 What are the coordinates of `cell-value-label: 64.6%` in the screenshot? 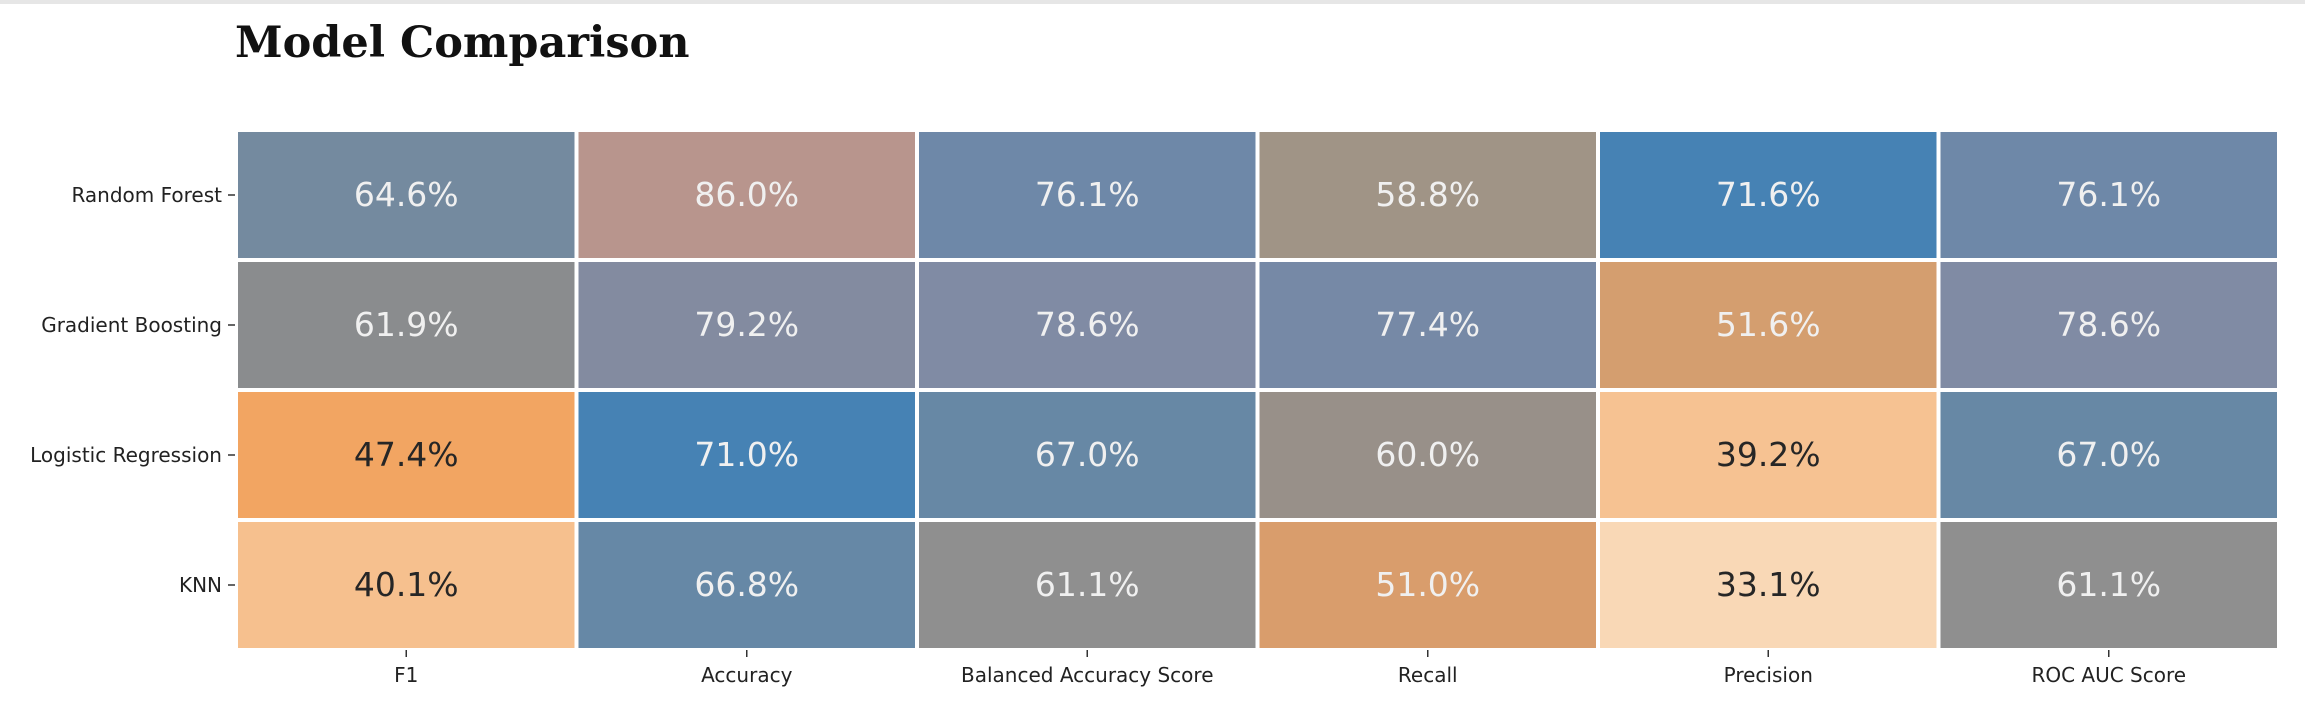 It's located at (406, 194).